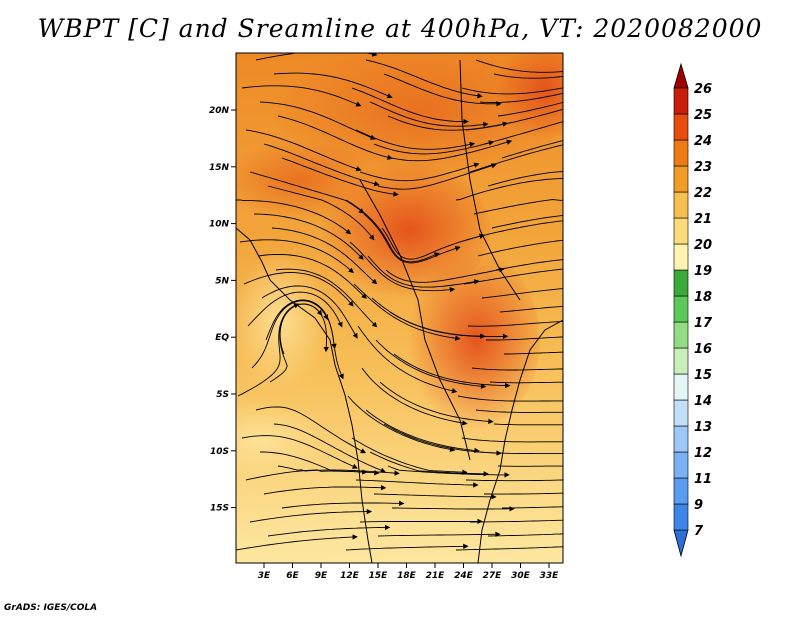  Describe the element at coordinates (693, 310) in the screenshot. I see `colorbar: 7 9 11 12 13 14 15 16 17 18 19 20 21 22 23 24 25 26` at that location.